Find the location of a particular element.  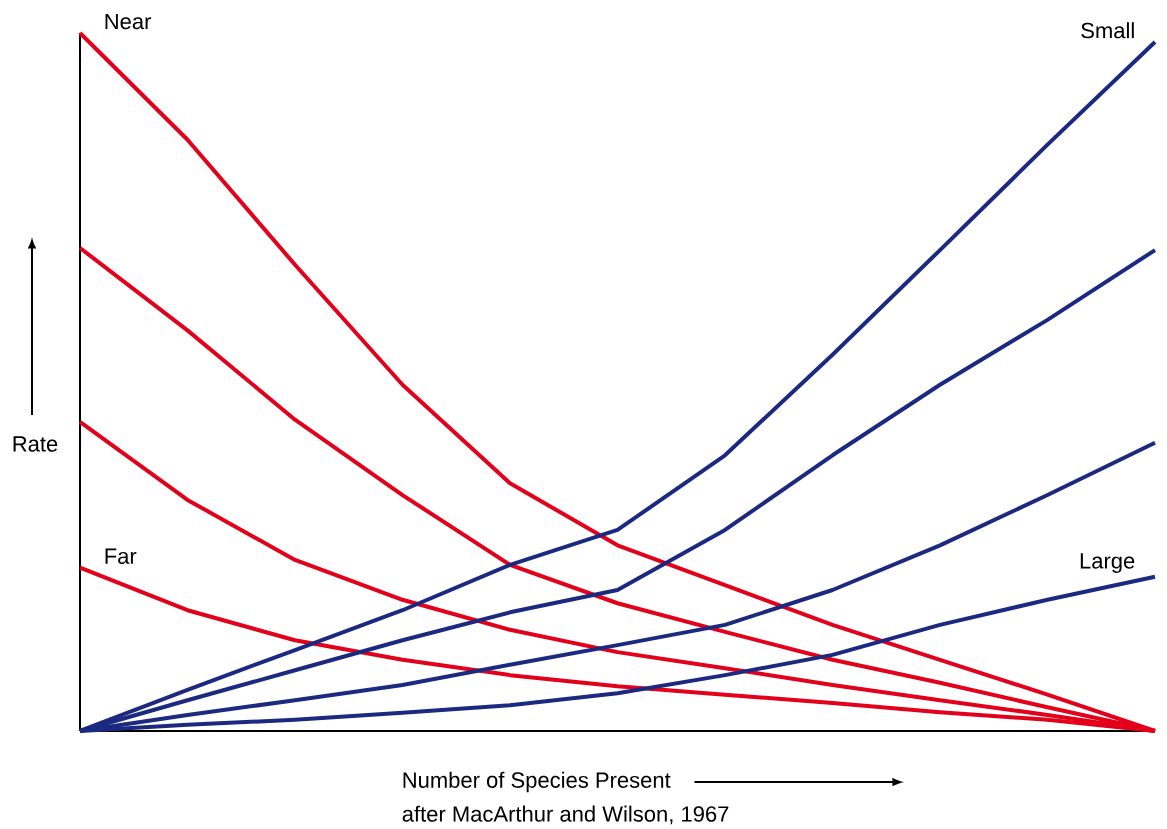

series-label: Near is located at coordinates (128, 21).